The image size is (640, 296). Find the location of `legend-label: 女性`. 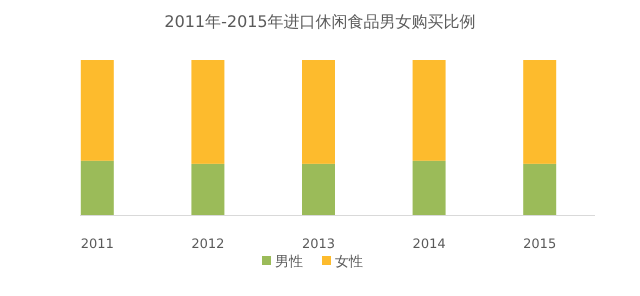

legend-label: 女性 is located at coordinates (349, 262).